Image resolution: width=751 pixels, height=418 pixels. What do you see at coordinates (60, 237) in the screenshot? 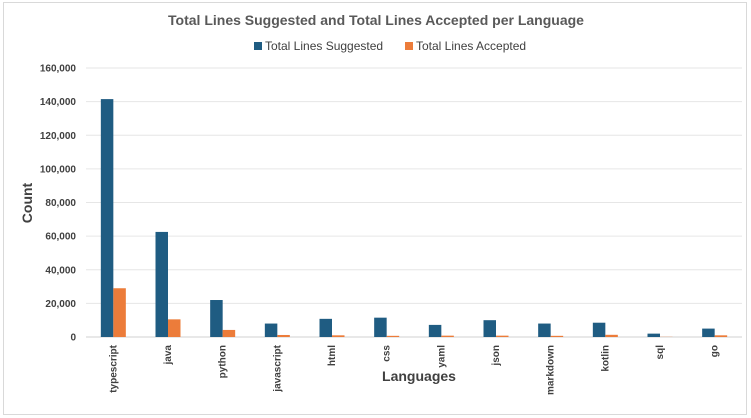
I see `y-tick-label: 60,000` at bounding box center [60, 237].